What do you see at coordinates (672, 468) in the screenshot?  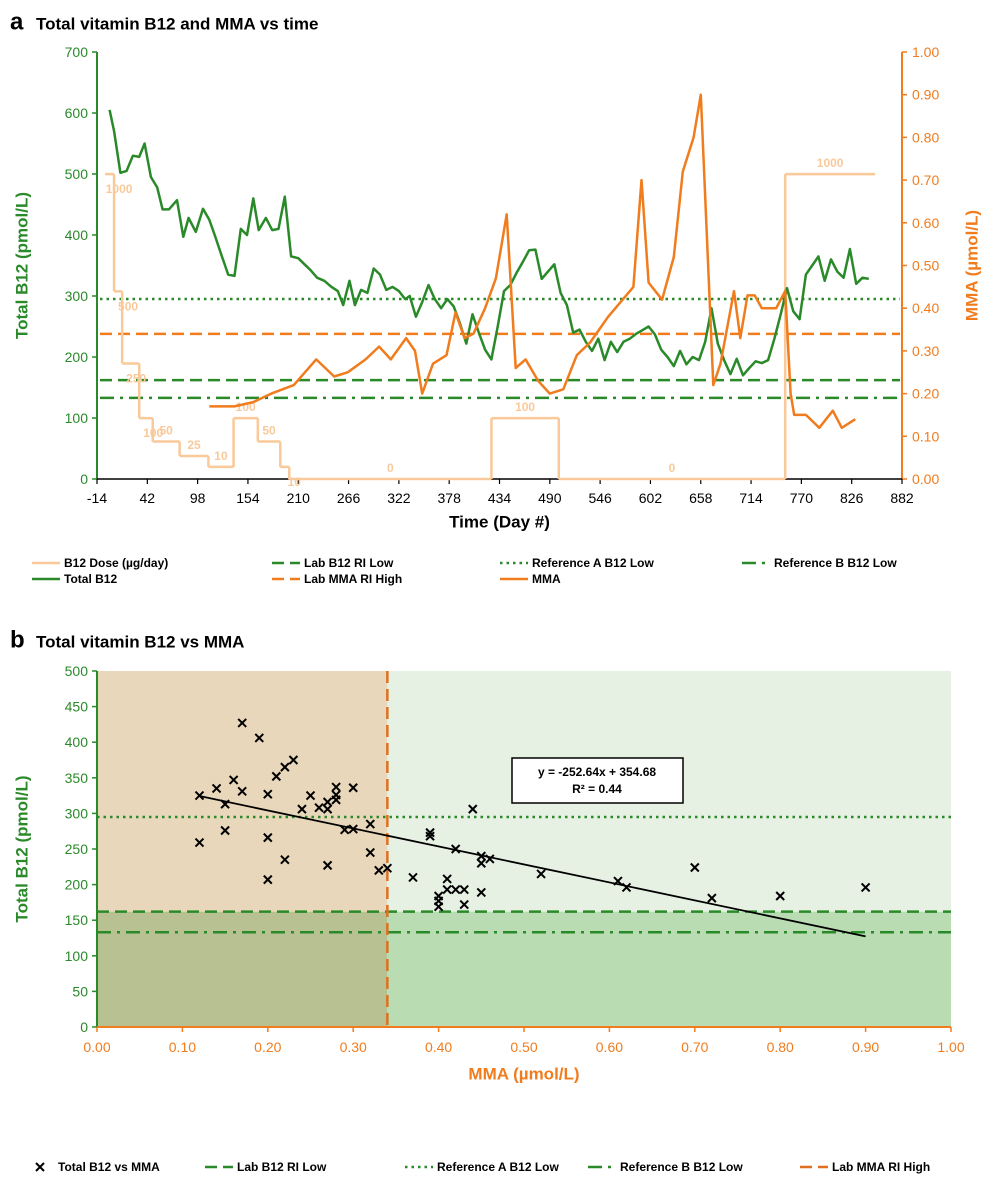 I see `dose-label: 0` at bounding box center [672, 468].